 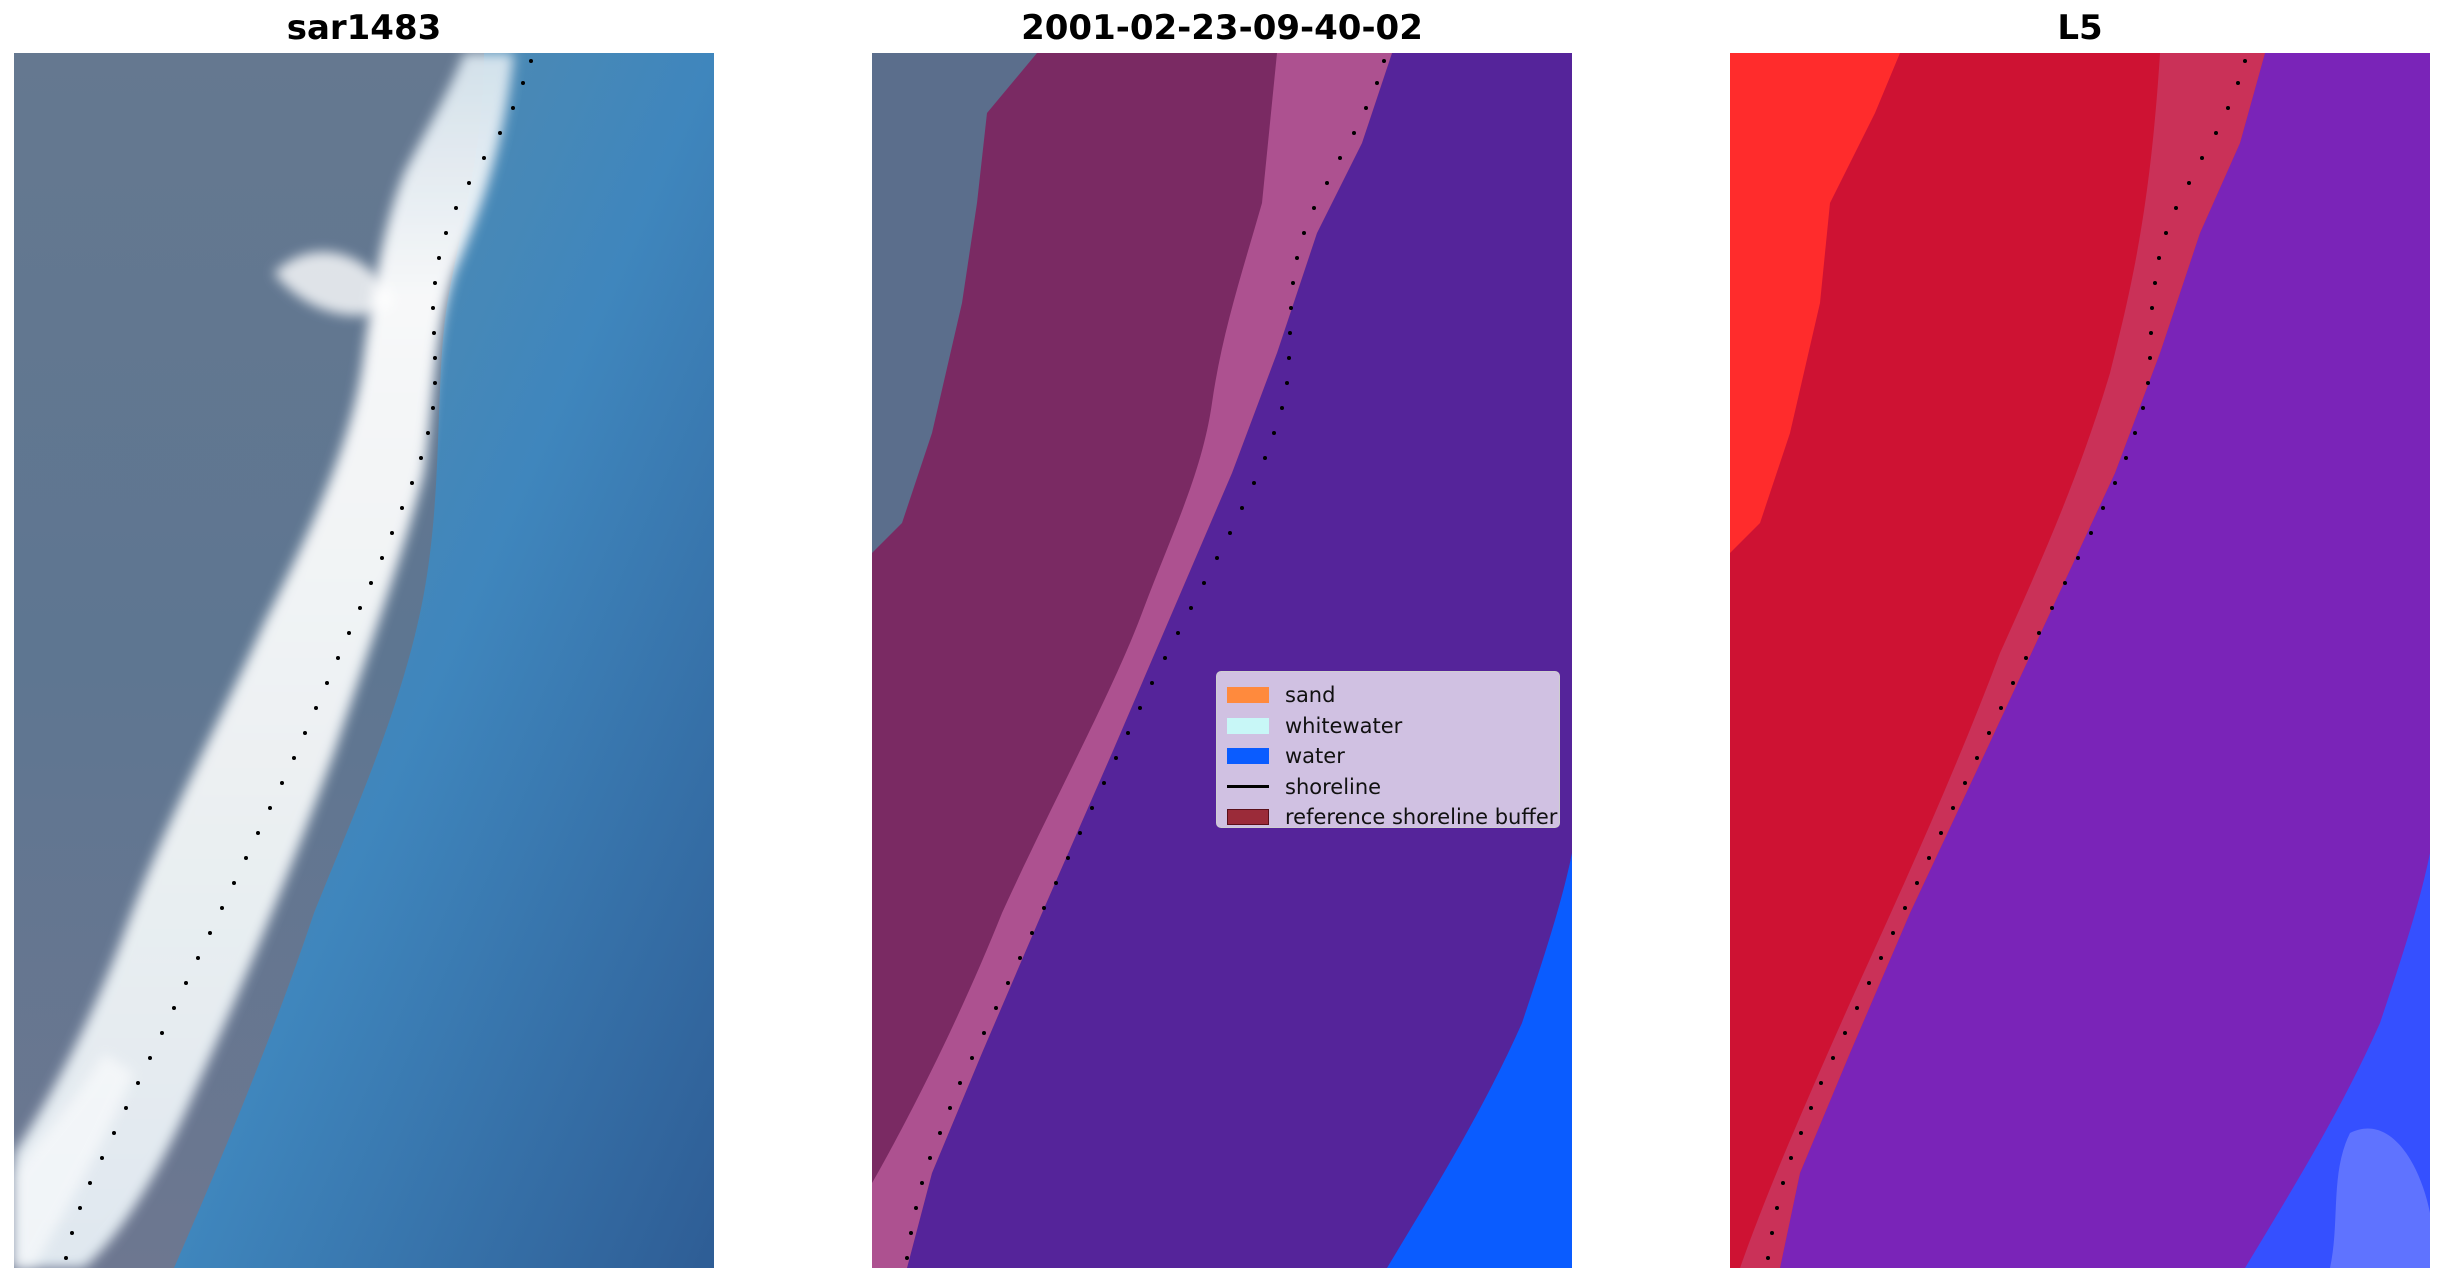 What do you see at coordinates (1248, 695) in the screenshot?
I see `sand-swatch` at bounding box center [1248, 695].